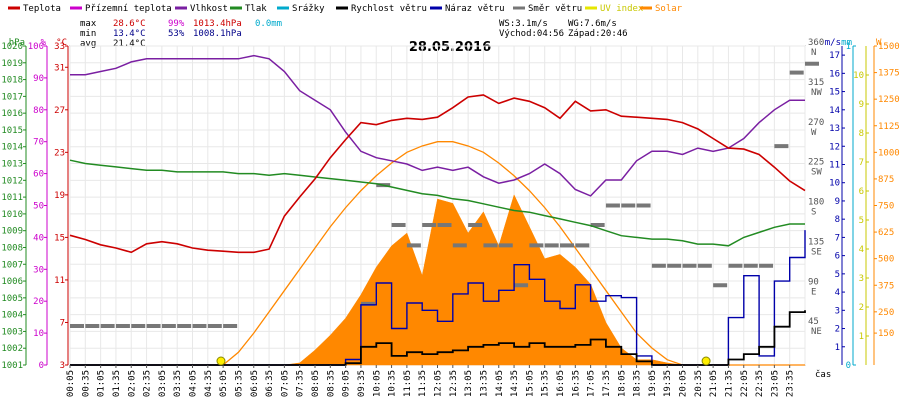  I want to click on tick-label-x-25: 12:35, so click(454, 383).